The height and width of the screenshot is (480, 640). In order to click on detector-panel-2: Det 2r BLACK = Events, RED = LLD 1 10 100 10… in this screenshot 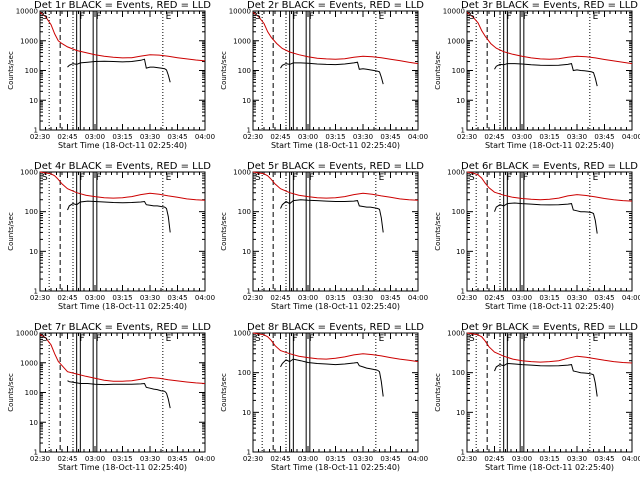, I will do `click(324, 75)`.